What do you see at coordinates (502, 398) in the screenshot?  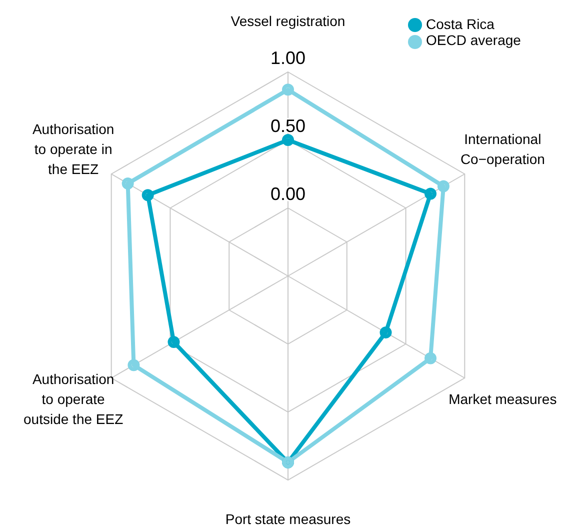 I see `spoke-label: Market measures` at bounding box center [502, 398].